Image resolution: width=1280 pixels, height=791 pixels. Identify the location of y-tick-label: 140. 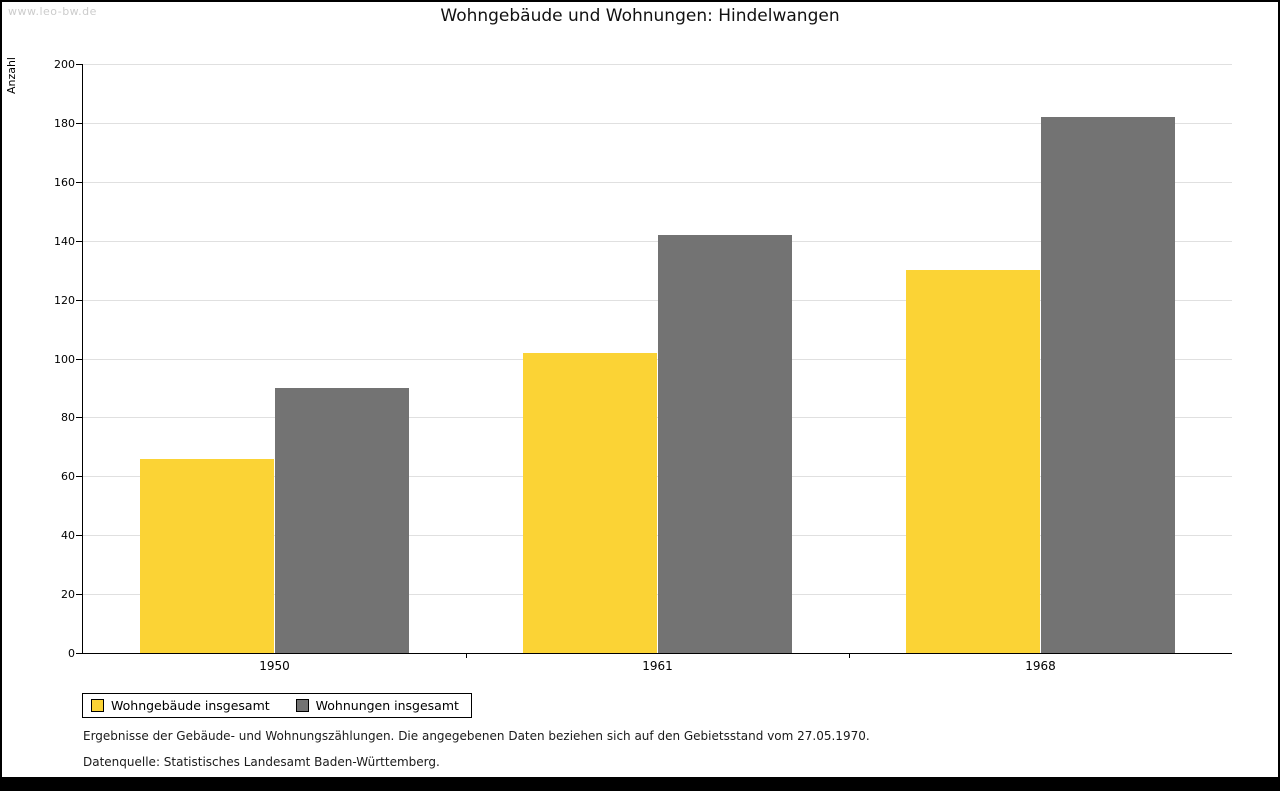
(64, 241).